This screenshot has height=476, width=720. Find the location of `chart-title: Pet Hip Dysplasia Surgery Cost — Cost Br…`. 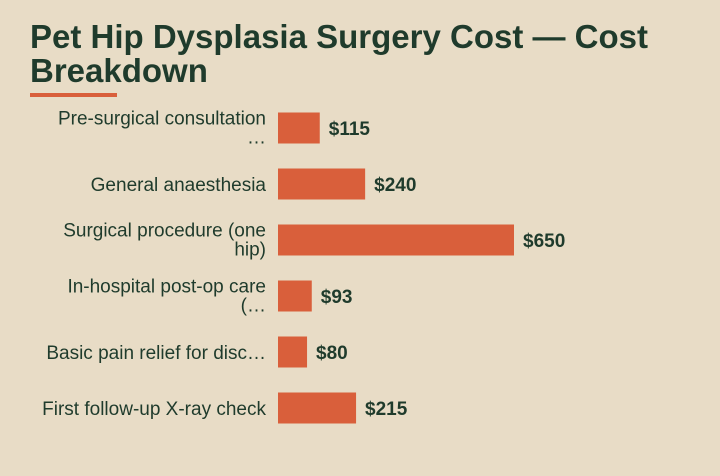

chart-title: Pet Hip Dysplasia Surgery Cost — Cost Br… is located at coordinates (339, 53).